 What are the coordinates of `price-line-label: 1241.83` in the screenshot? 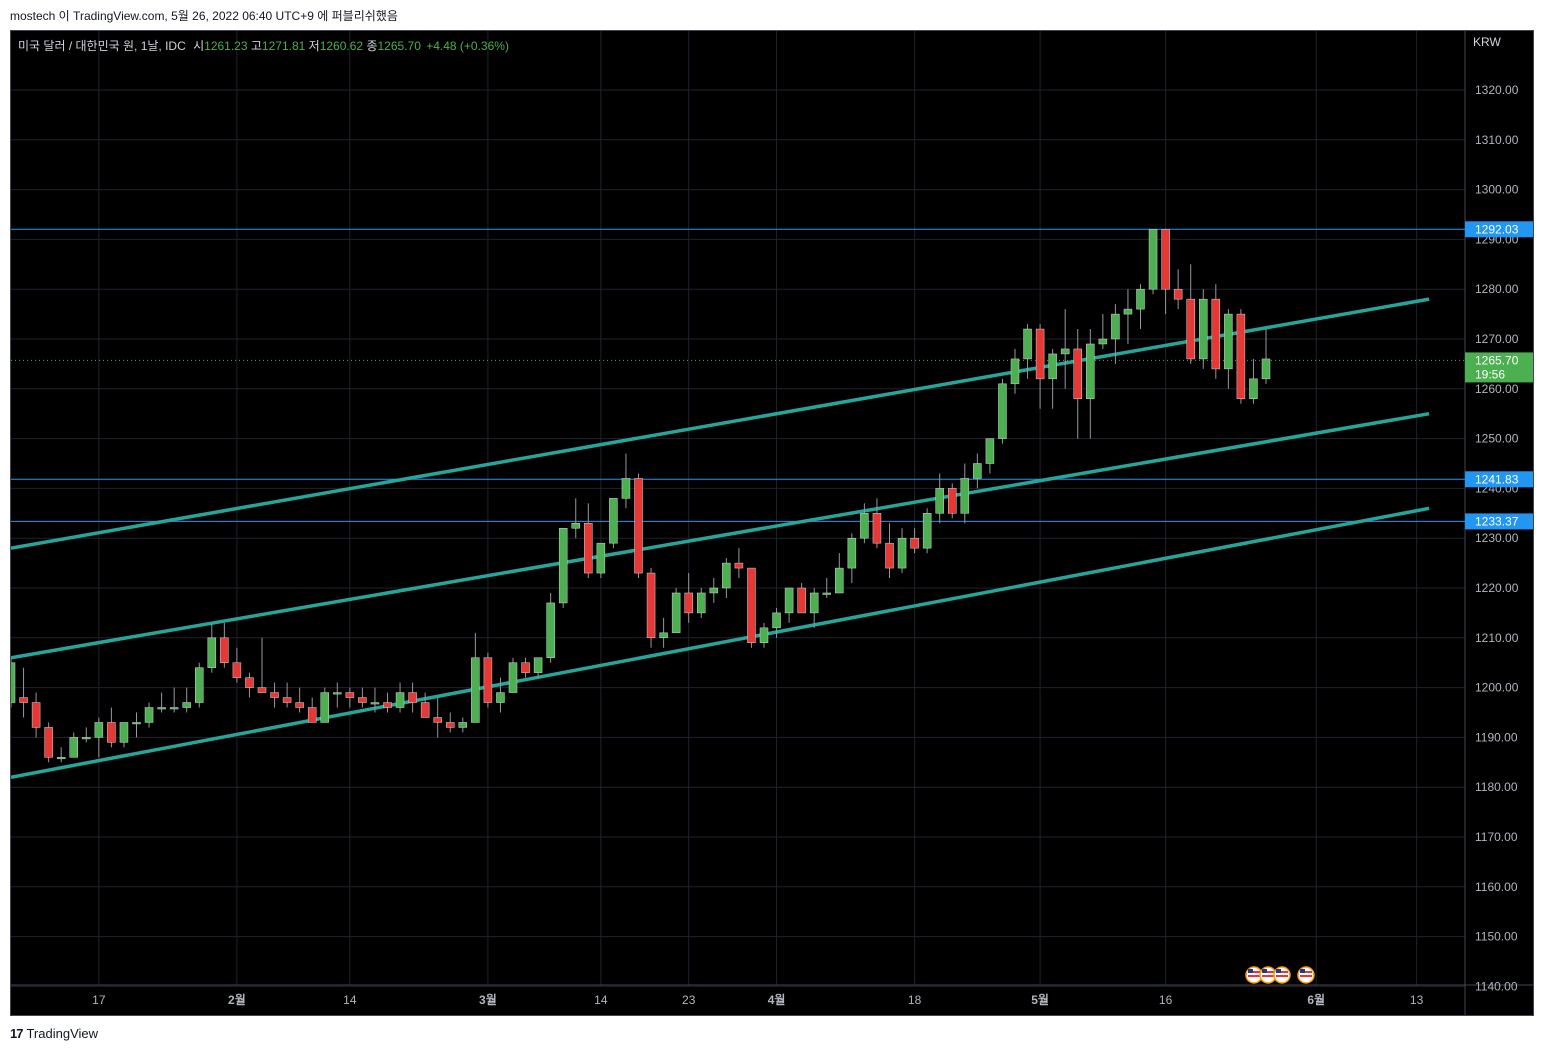 It's located at (1497, 479).